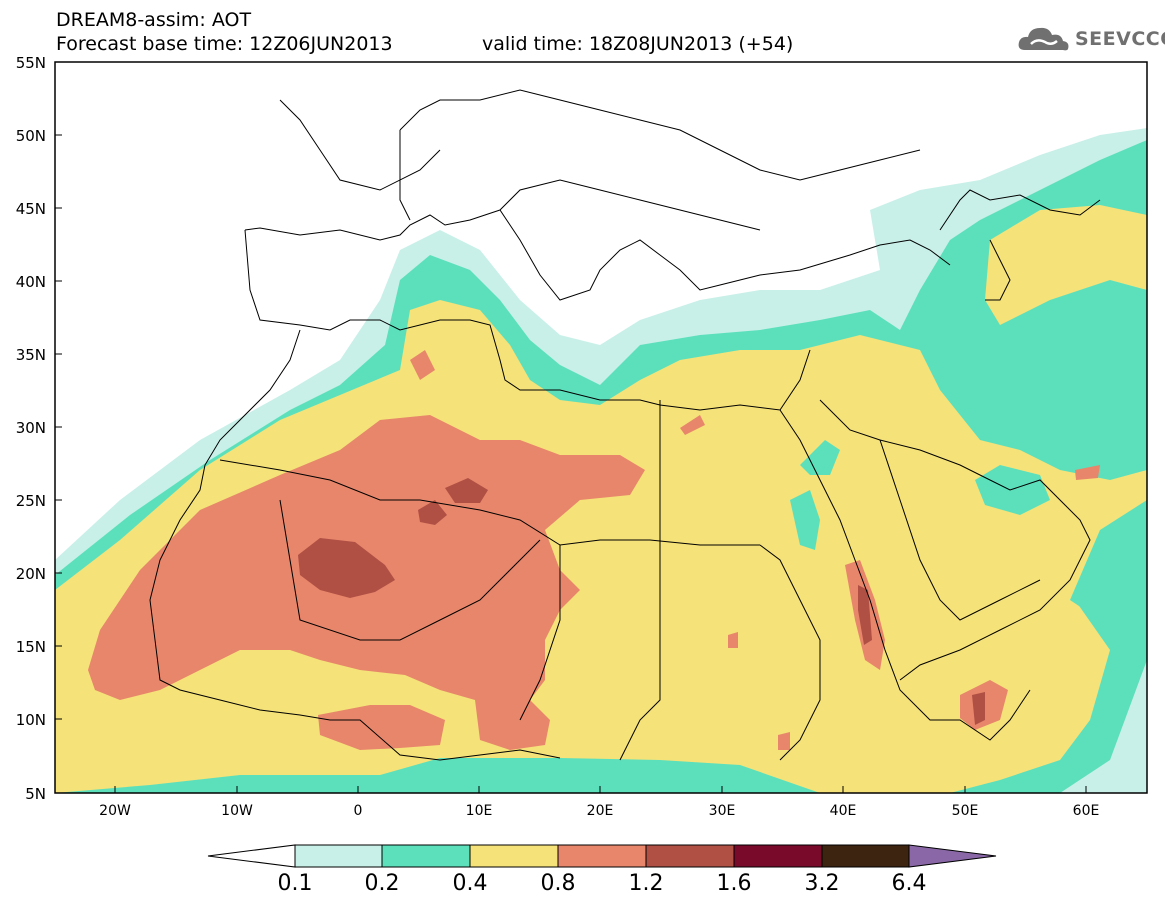 Image resolution: width=1165 pixels, height=905 pixels. Describe the element at coordinates (843, 811) in the screenshot. I see `lon-label: 40E` at that location.